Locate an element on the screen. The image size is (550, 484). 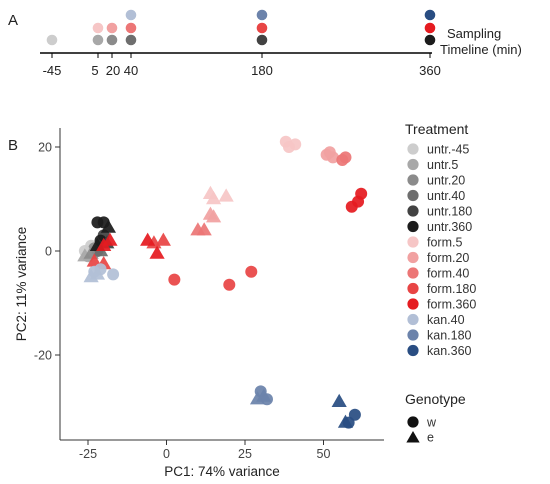
legend-treatment-label: kan.40 is located at coordinates (446, 320).